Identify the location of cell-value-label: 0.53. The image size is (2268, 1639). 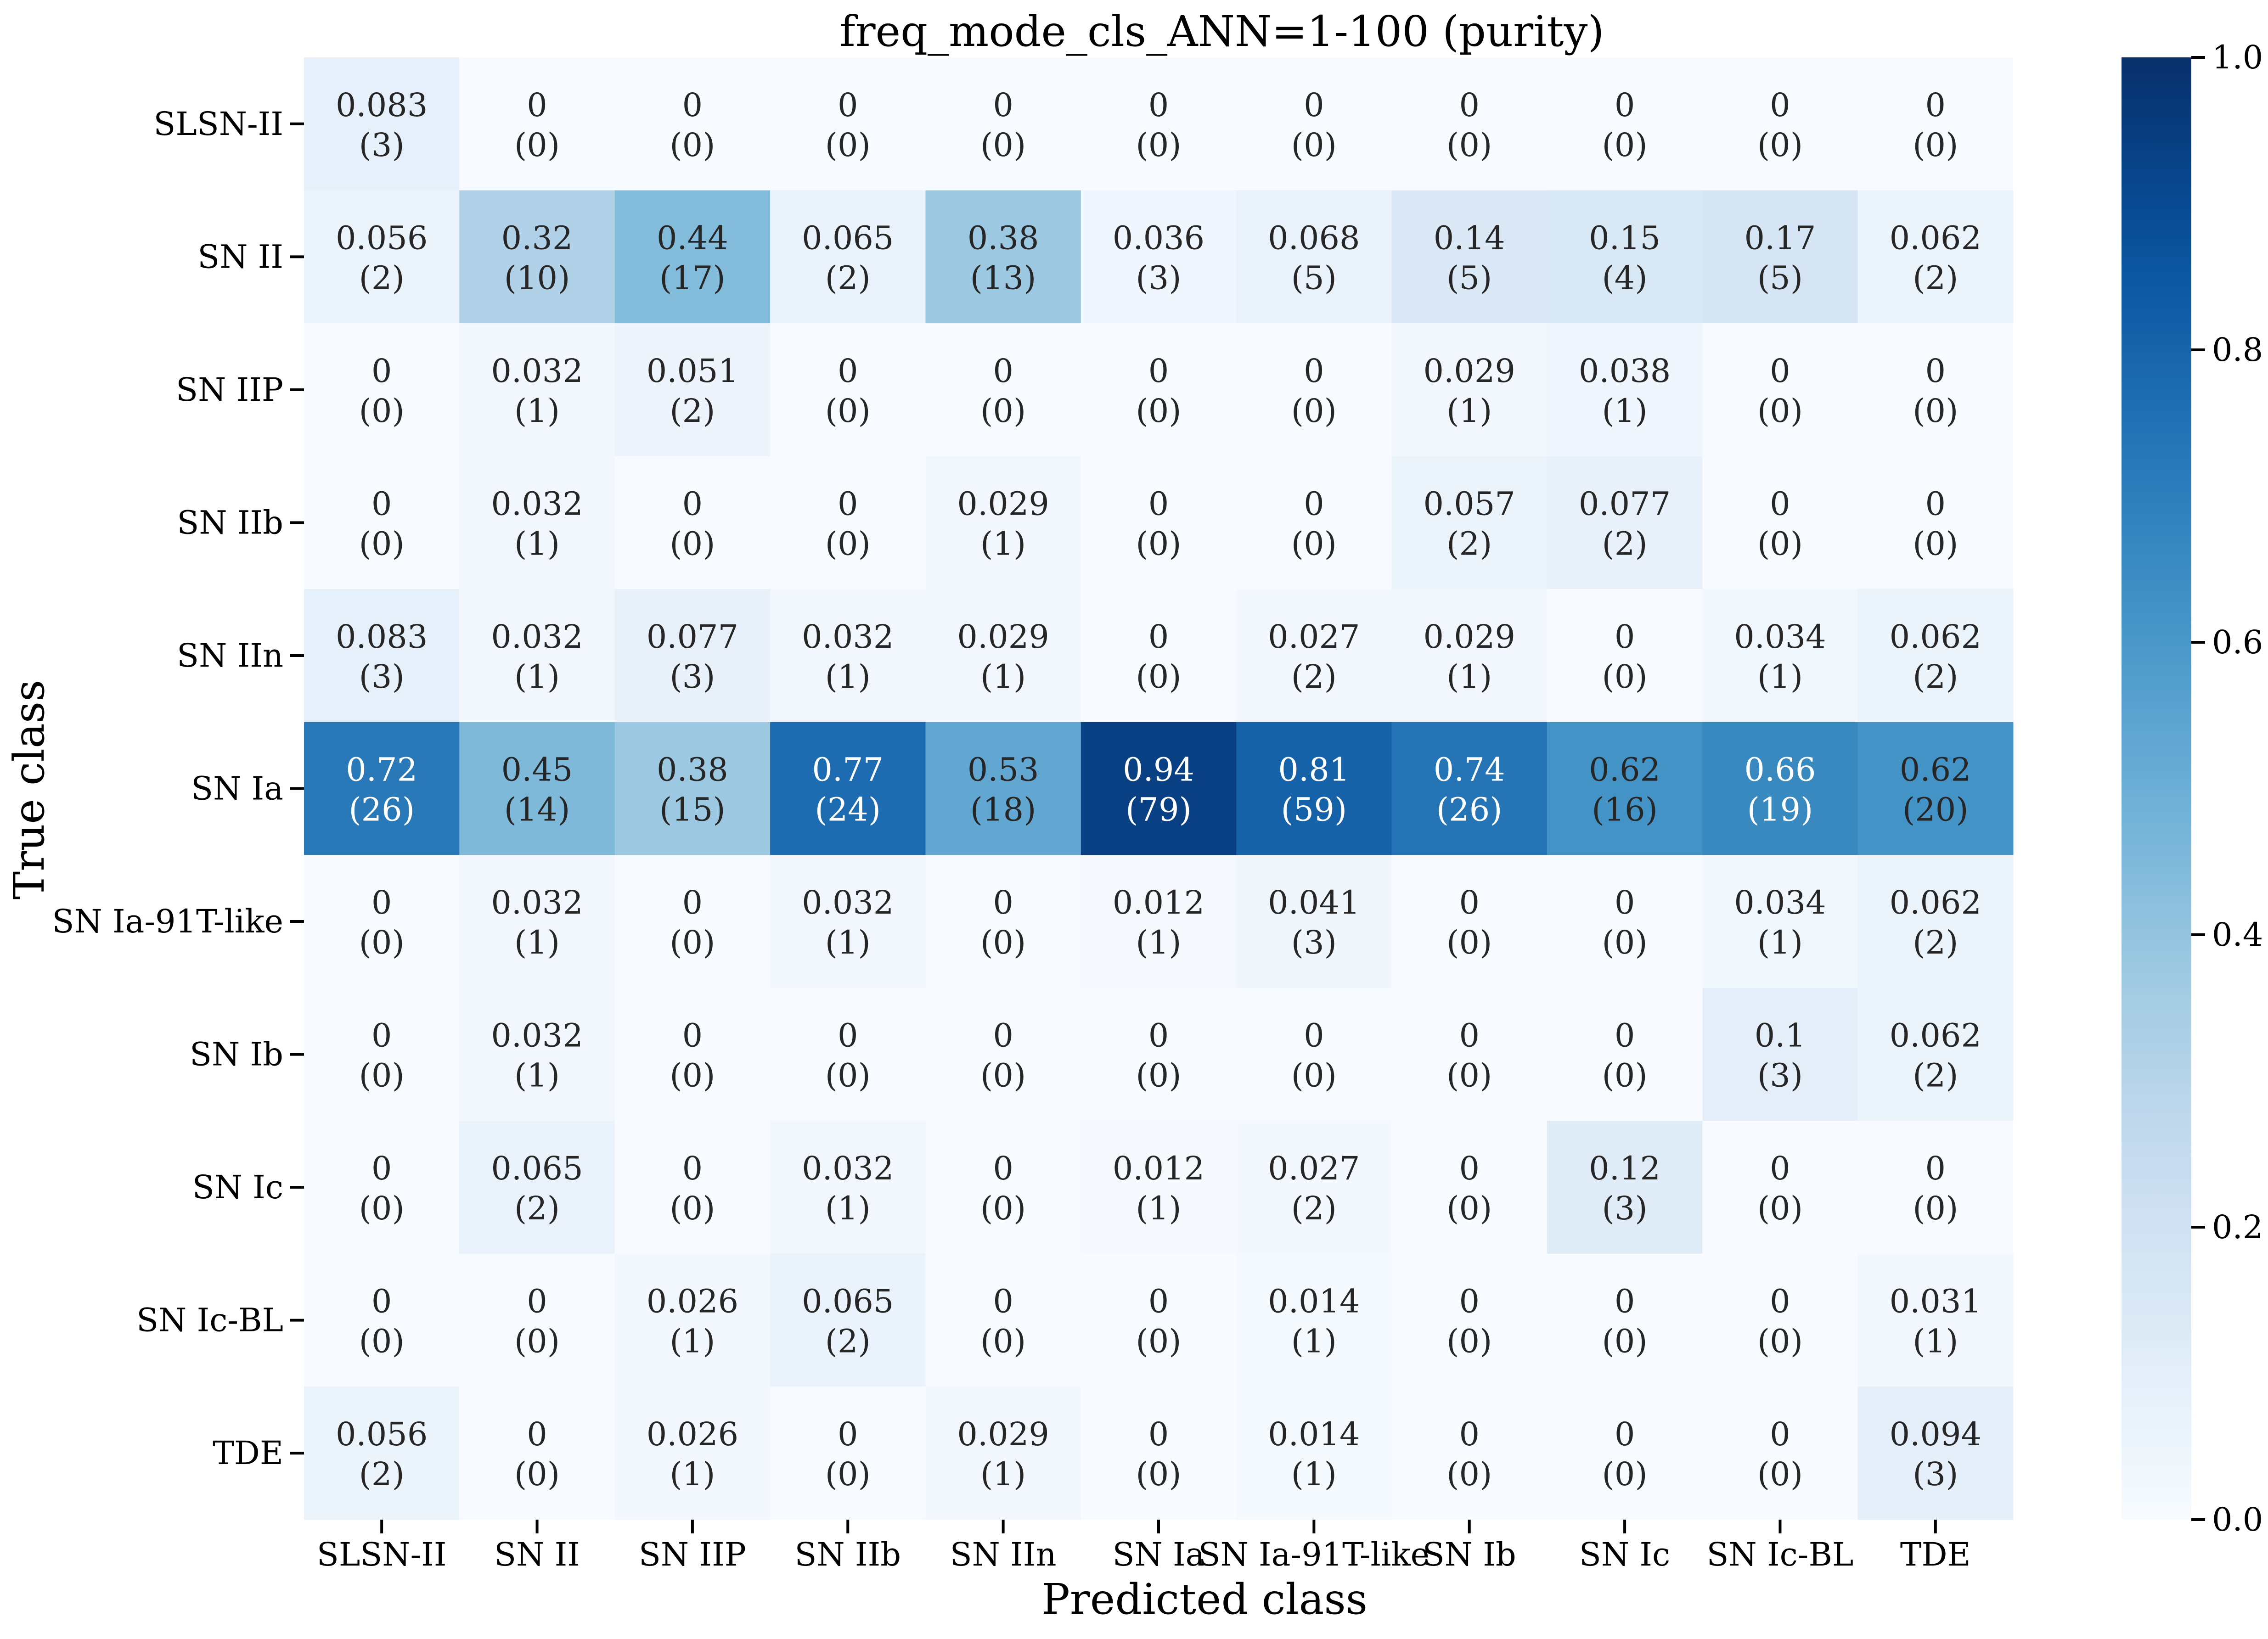
(1004, 770).